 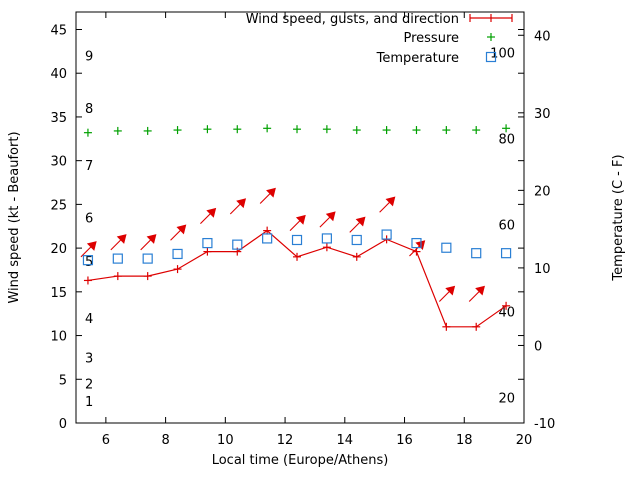 I want to click on y2-axis-tick-label: -10, so click(x=544, y=424).